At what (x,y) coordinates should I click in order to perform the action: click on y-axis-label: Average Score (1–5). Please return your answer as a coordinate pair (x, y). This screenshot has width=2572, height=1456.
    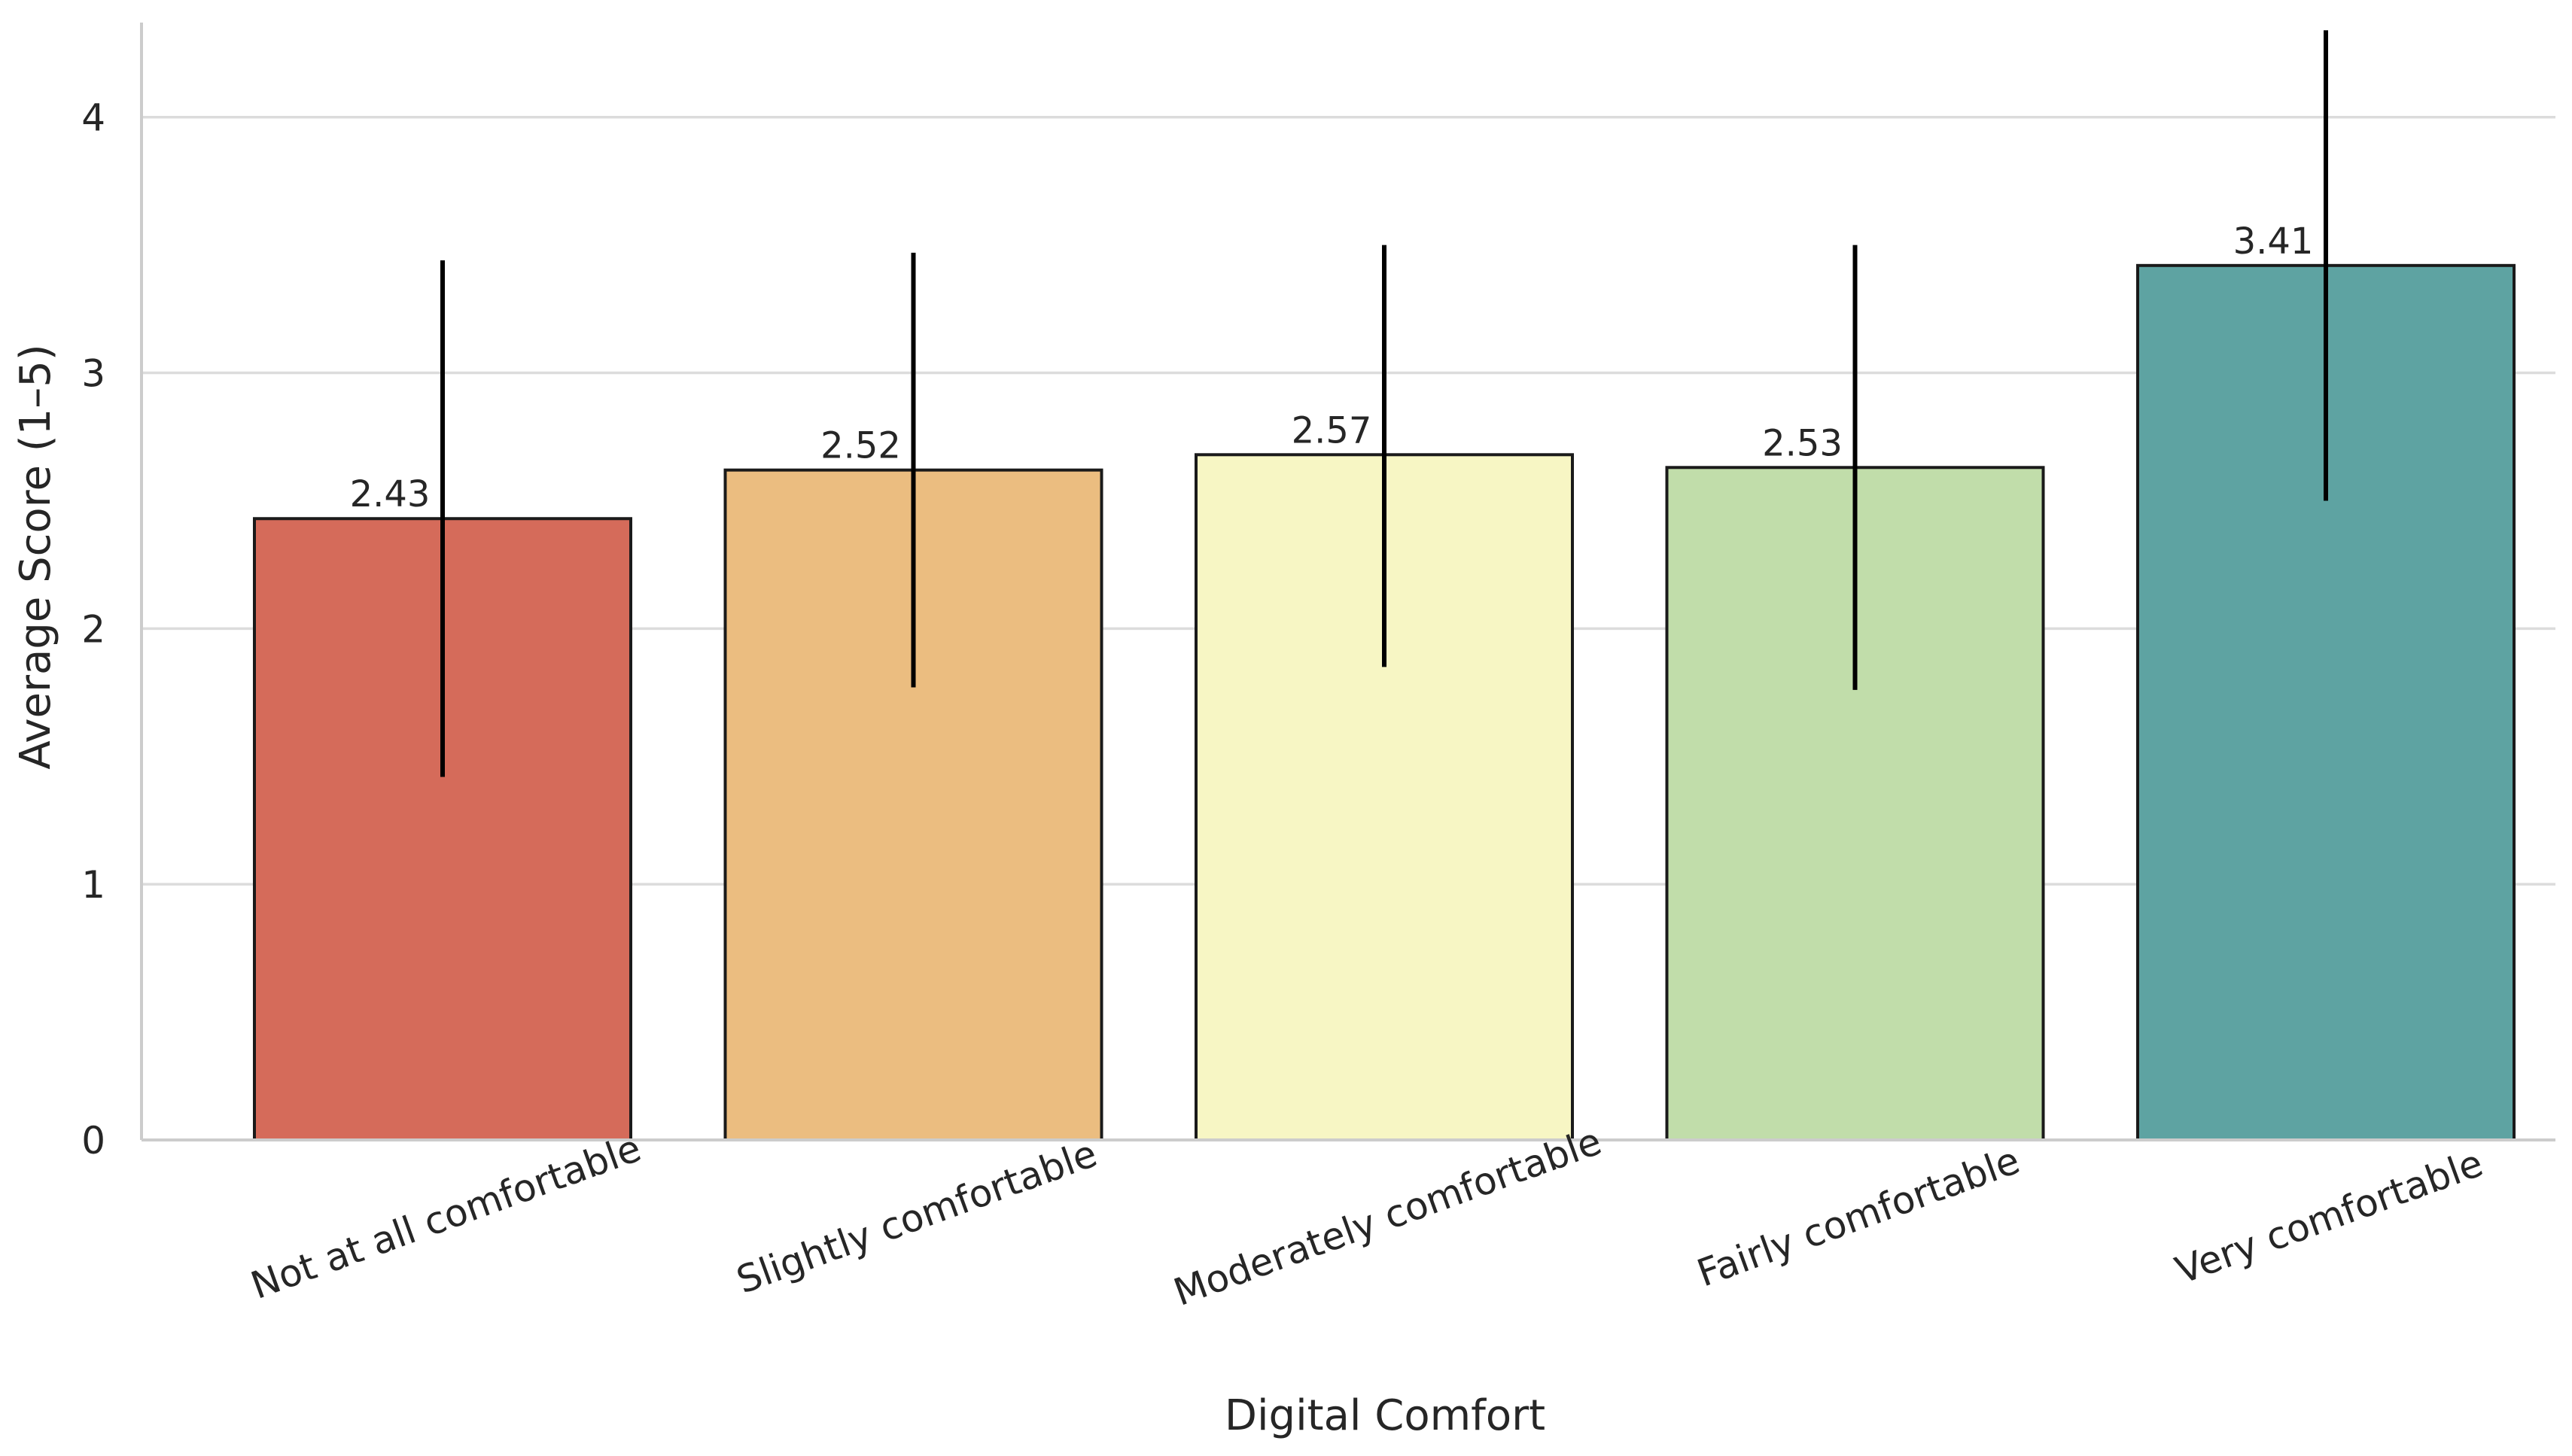
    Looking at the image, I should click on (36, 556).